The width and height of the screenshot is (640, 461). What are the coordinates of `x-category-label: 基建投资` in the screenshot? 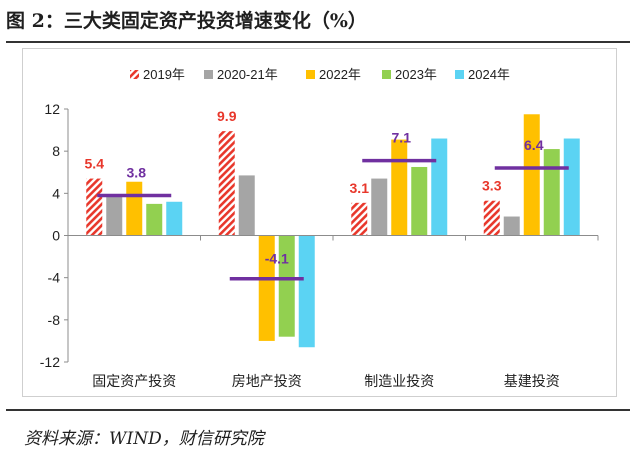 It's located at (532, 381).